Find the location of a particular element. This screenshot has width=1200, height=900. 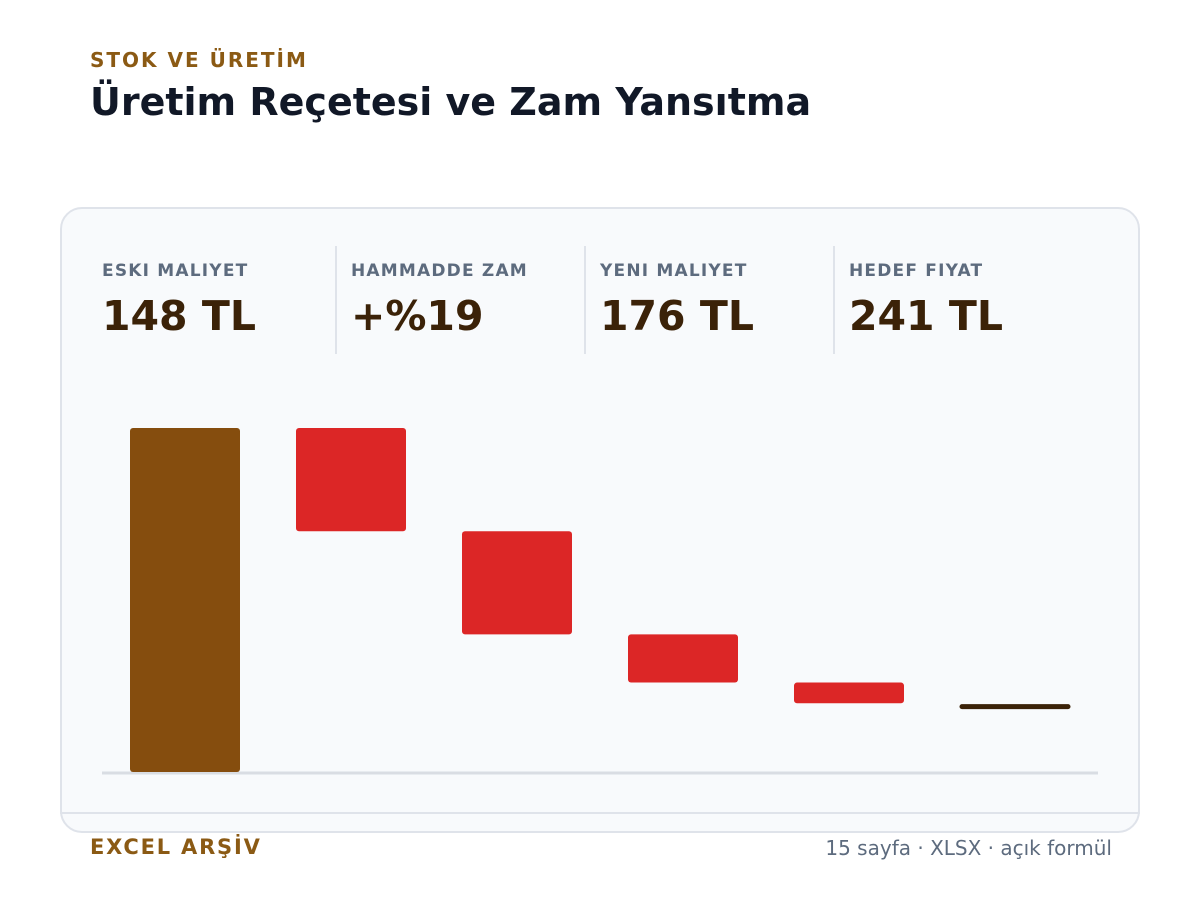

kpi-label: HEDEF FIYAT is located at coordinates (916, 271).